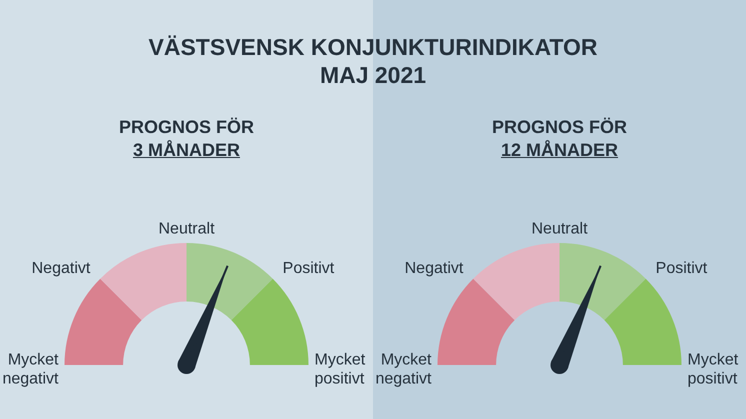 Image resolution: width=746 pixels, height=419 pixels. I want to click on chart-subtitle: PROGNOS FÖR 12 MÅNADER, so click(559, 139).